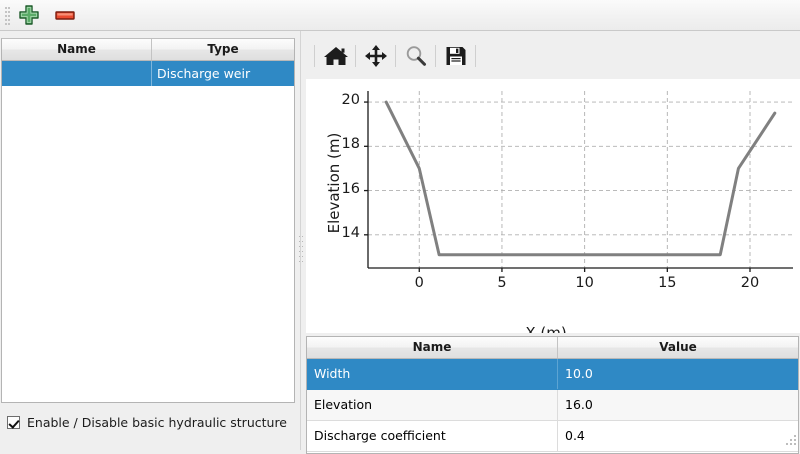  What do you see at coordinates (432, 405) in the screenshot?
I see `cell-property-name: Elevation` at bounding box center [432, 405].